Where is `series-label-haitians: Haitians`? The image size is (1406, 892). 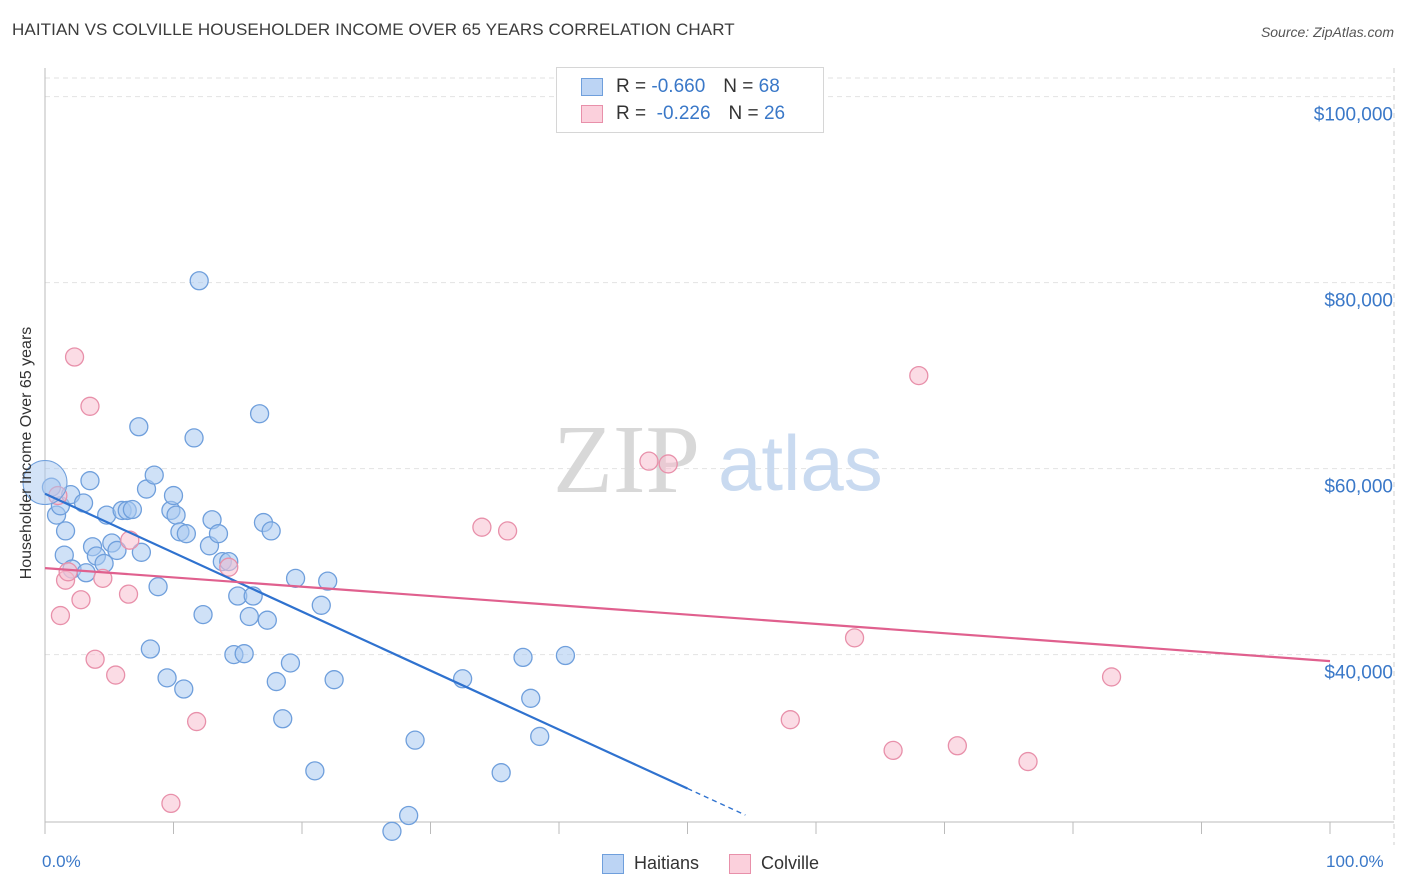
series-label-haitians: Haitians is located at coordinates (667, 863).